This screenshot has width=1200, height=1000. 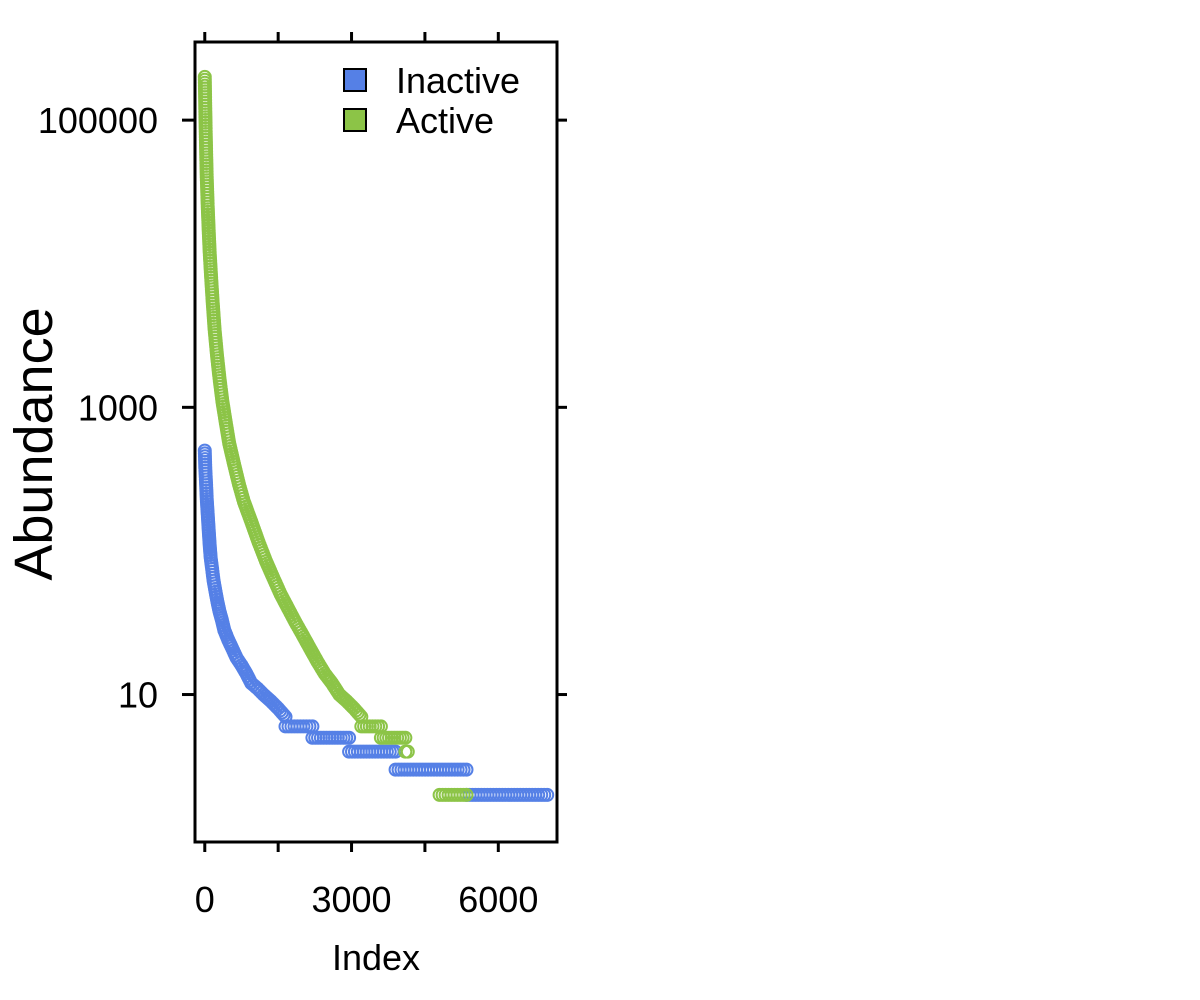 I want to click on legend-label-inactive: Inactive, so click(x=458, y=80).